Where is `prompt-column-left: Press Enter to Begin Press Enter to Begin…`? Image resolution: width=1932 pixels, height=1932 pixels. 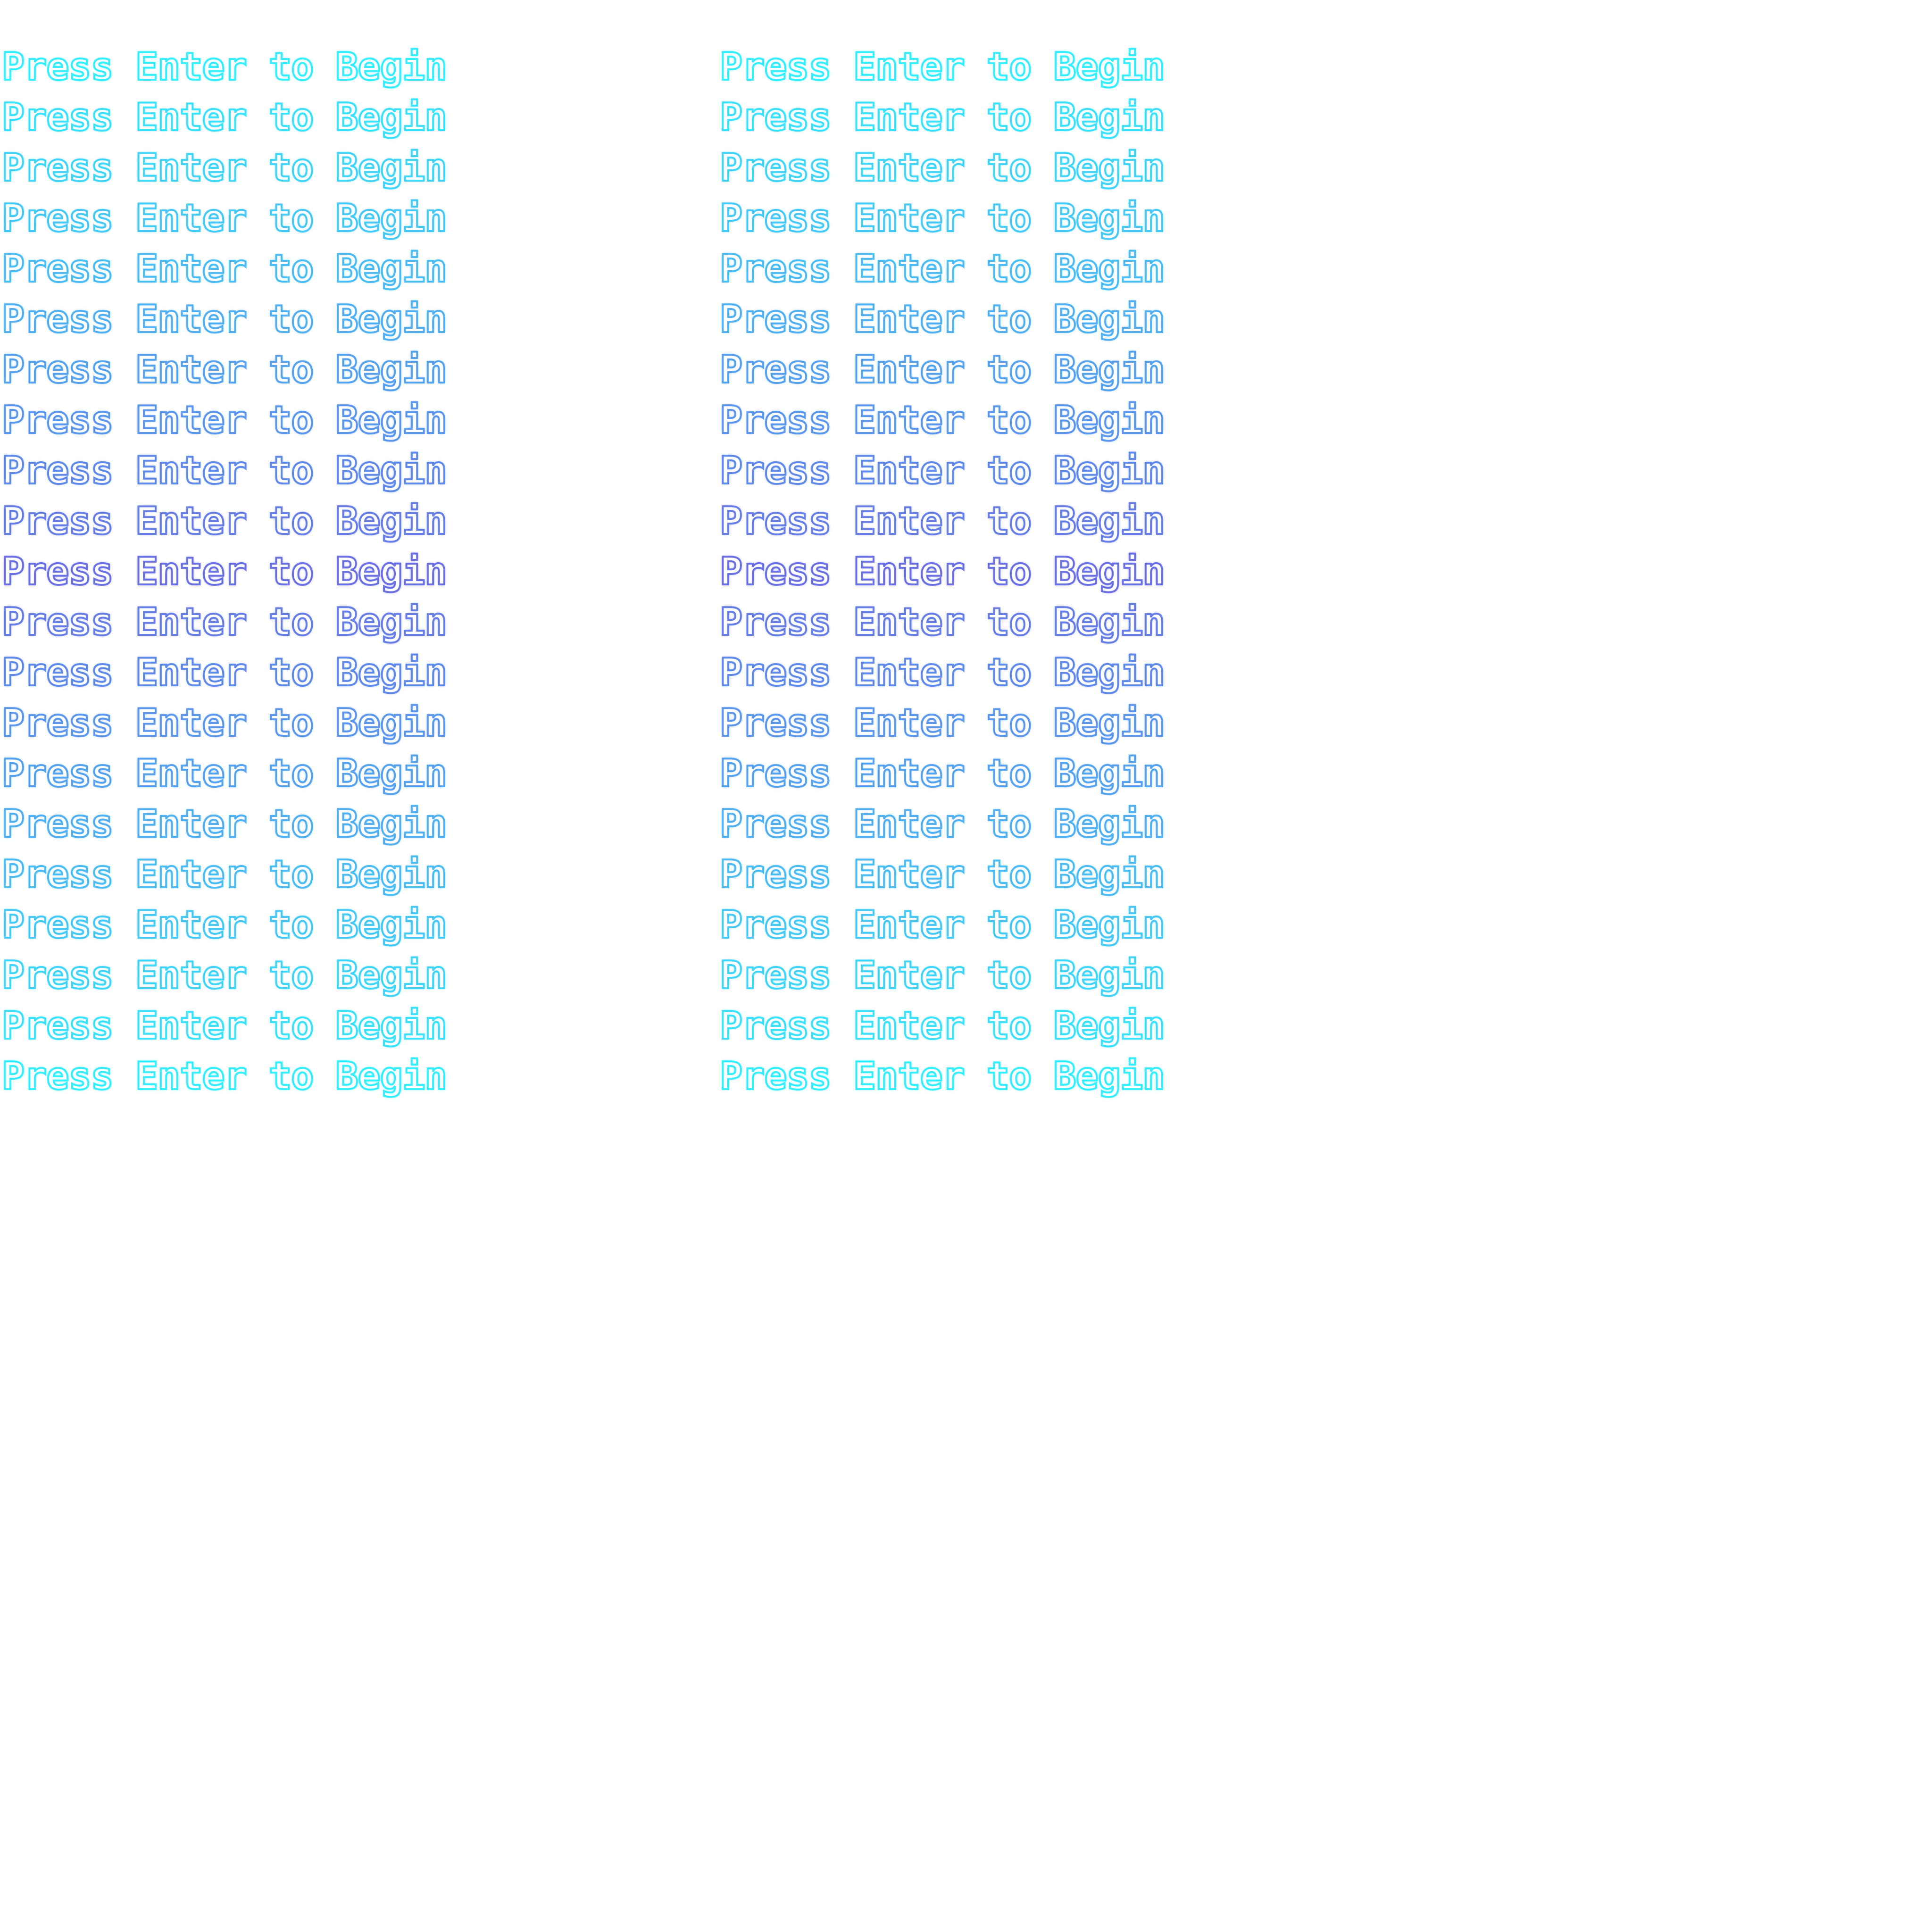
prompt-column-left: Press Enter to Begin Press Enter to Begin… is located at coordinates (224, 572).